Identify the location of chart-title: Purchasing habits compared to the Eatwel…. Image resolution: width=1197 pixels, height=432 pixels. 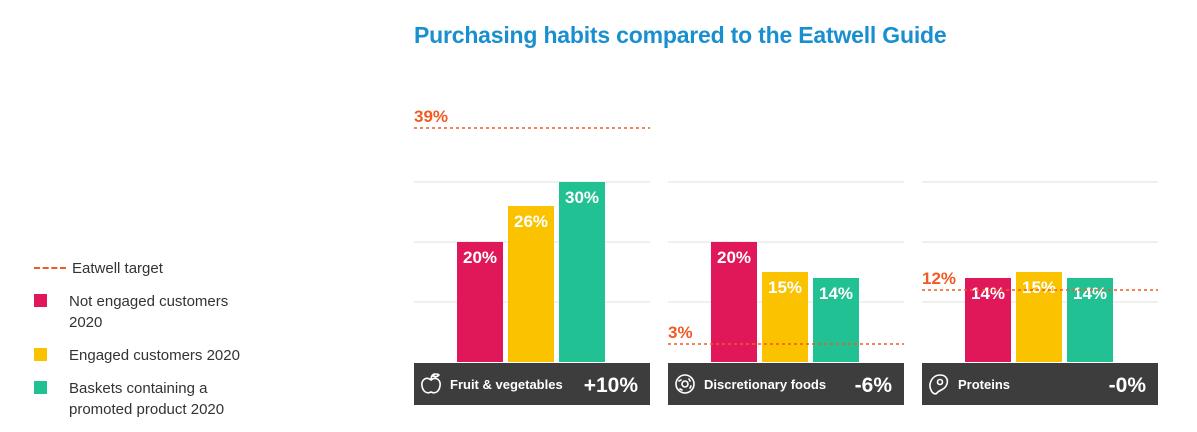
(680, 35).